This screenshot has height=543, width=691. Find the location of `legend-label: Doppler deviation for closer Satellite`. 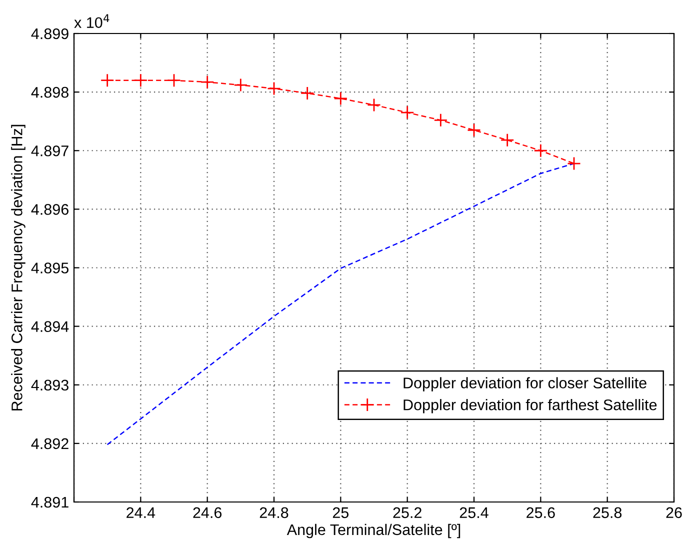

legend-label: Doppler deviation for closer Satellite is located at coordinates (525, 384).